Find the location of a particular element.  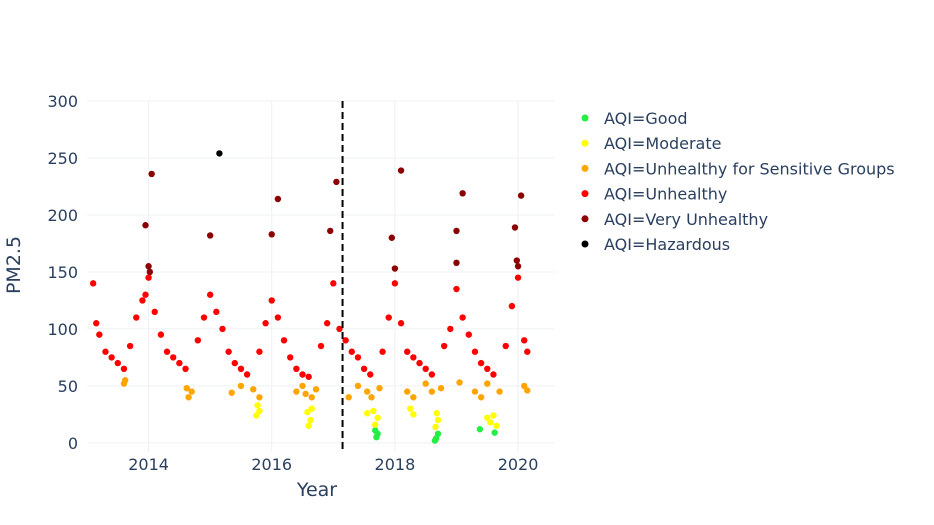

legend-item: AQI=Good is located at coordinates (634, 118).